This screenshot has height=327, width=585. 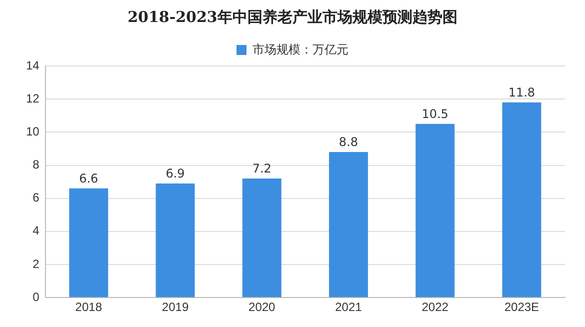 What do you see at coordinates (348, 142) in the screenshot?
I see `data-label: 8.8` at bounding box center [348, 142].